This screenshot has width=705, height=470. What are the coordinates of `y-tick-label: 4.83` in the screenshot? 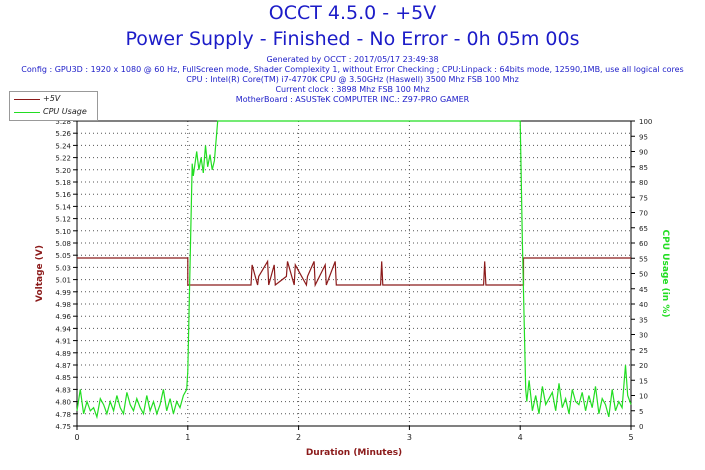 It's located at (63, 390).